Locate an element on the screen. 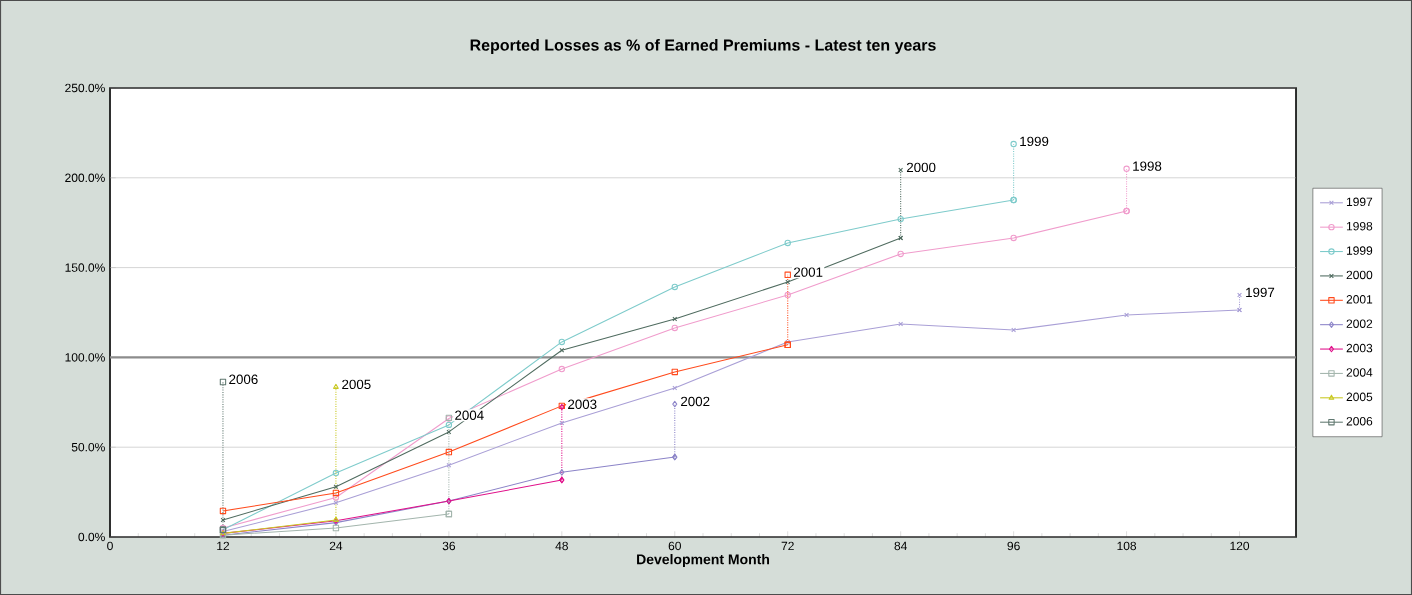  x-tick-label: 72 is located at coordinates (787, 546).